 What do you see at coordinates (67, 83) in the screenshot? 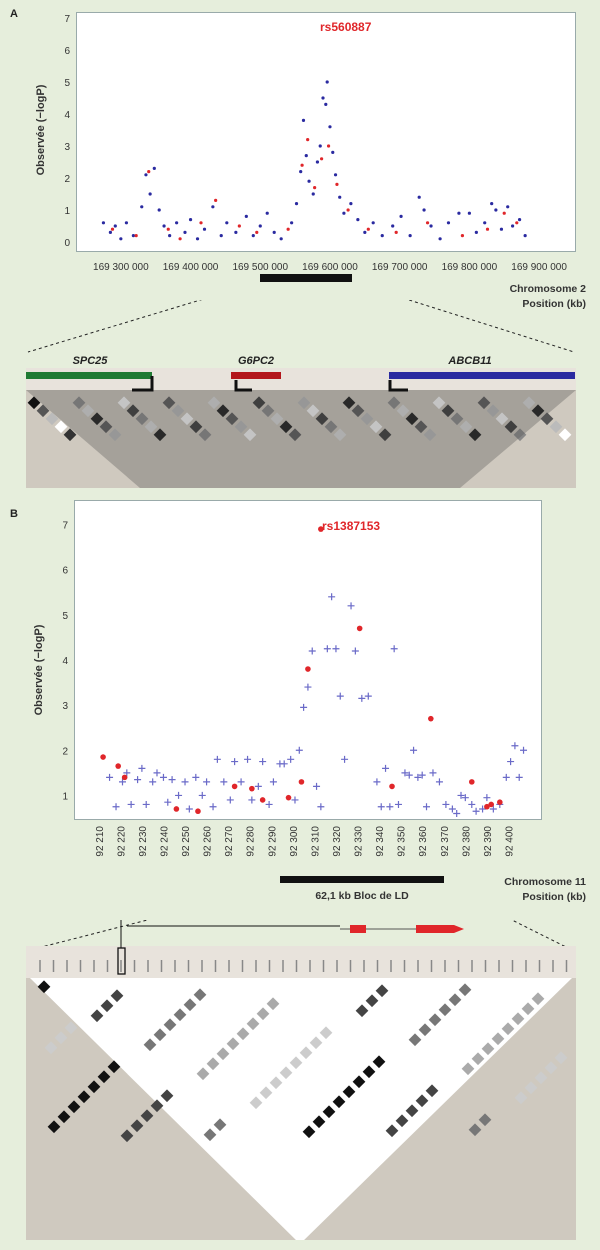
I see `y-tick-label: 5` at bounding box center [67, 83].